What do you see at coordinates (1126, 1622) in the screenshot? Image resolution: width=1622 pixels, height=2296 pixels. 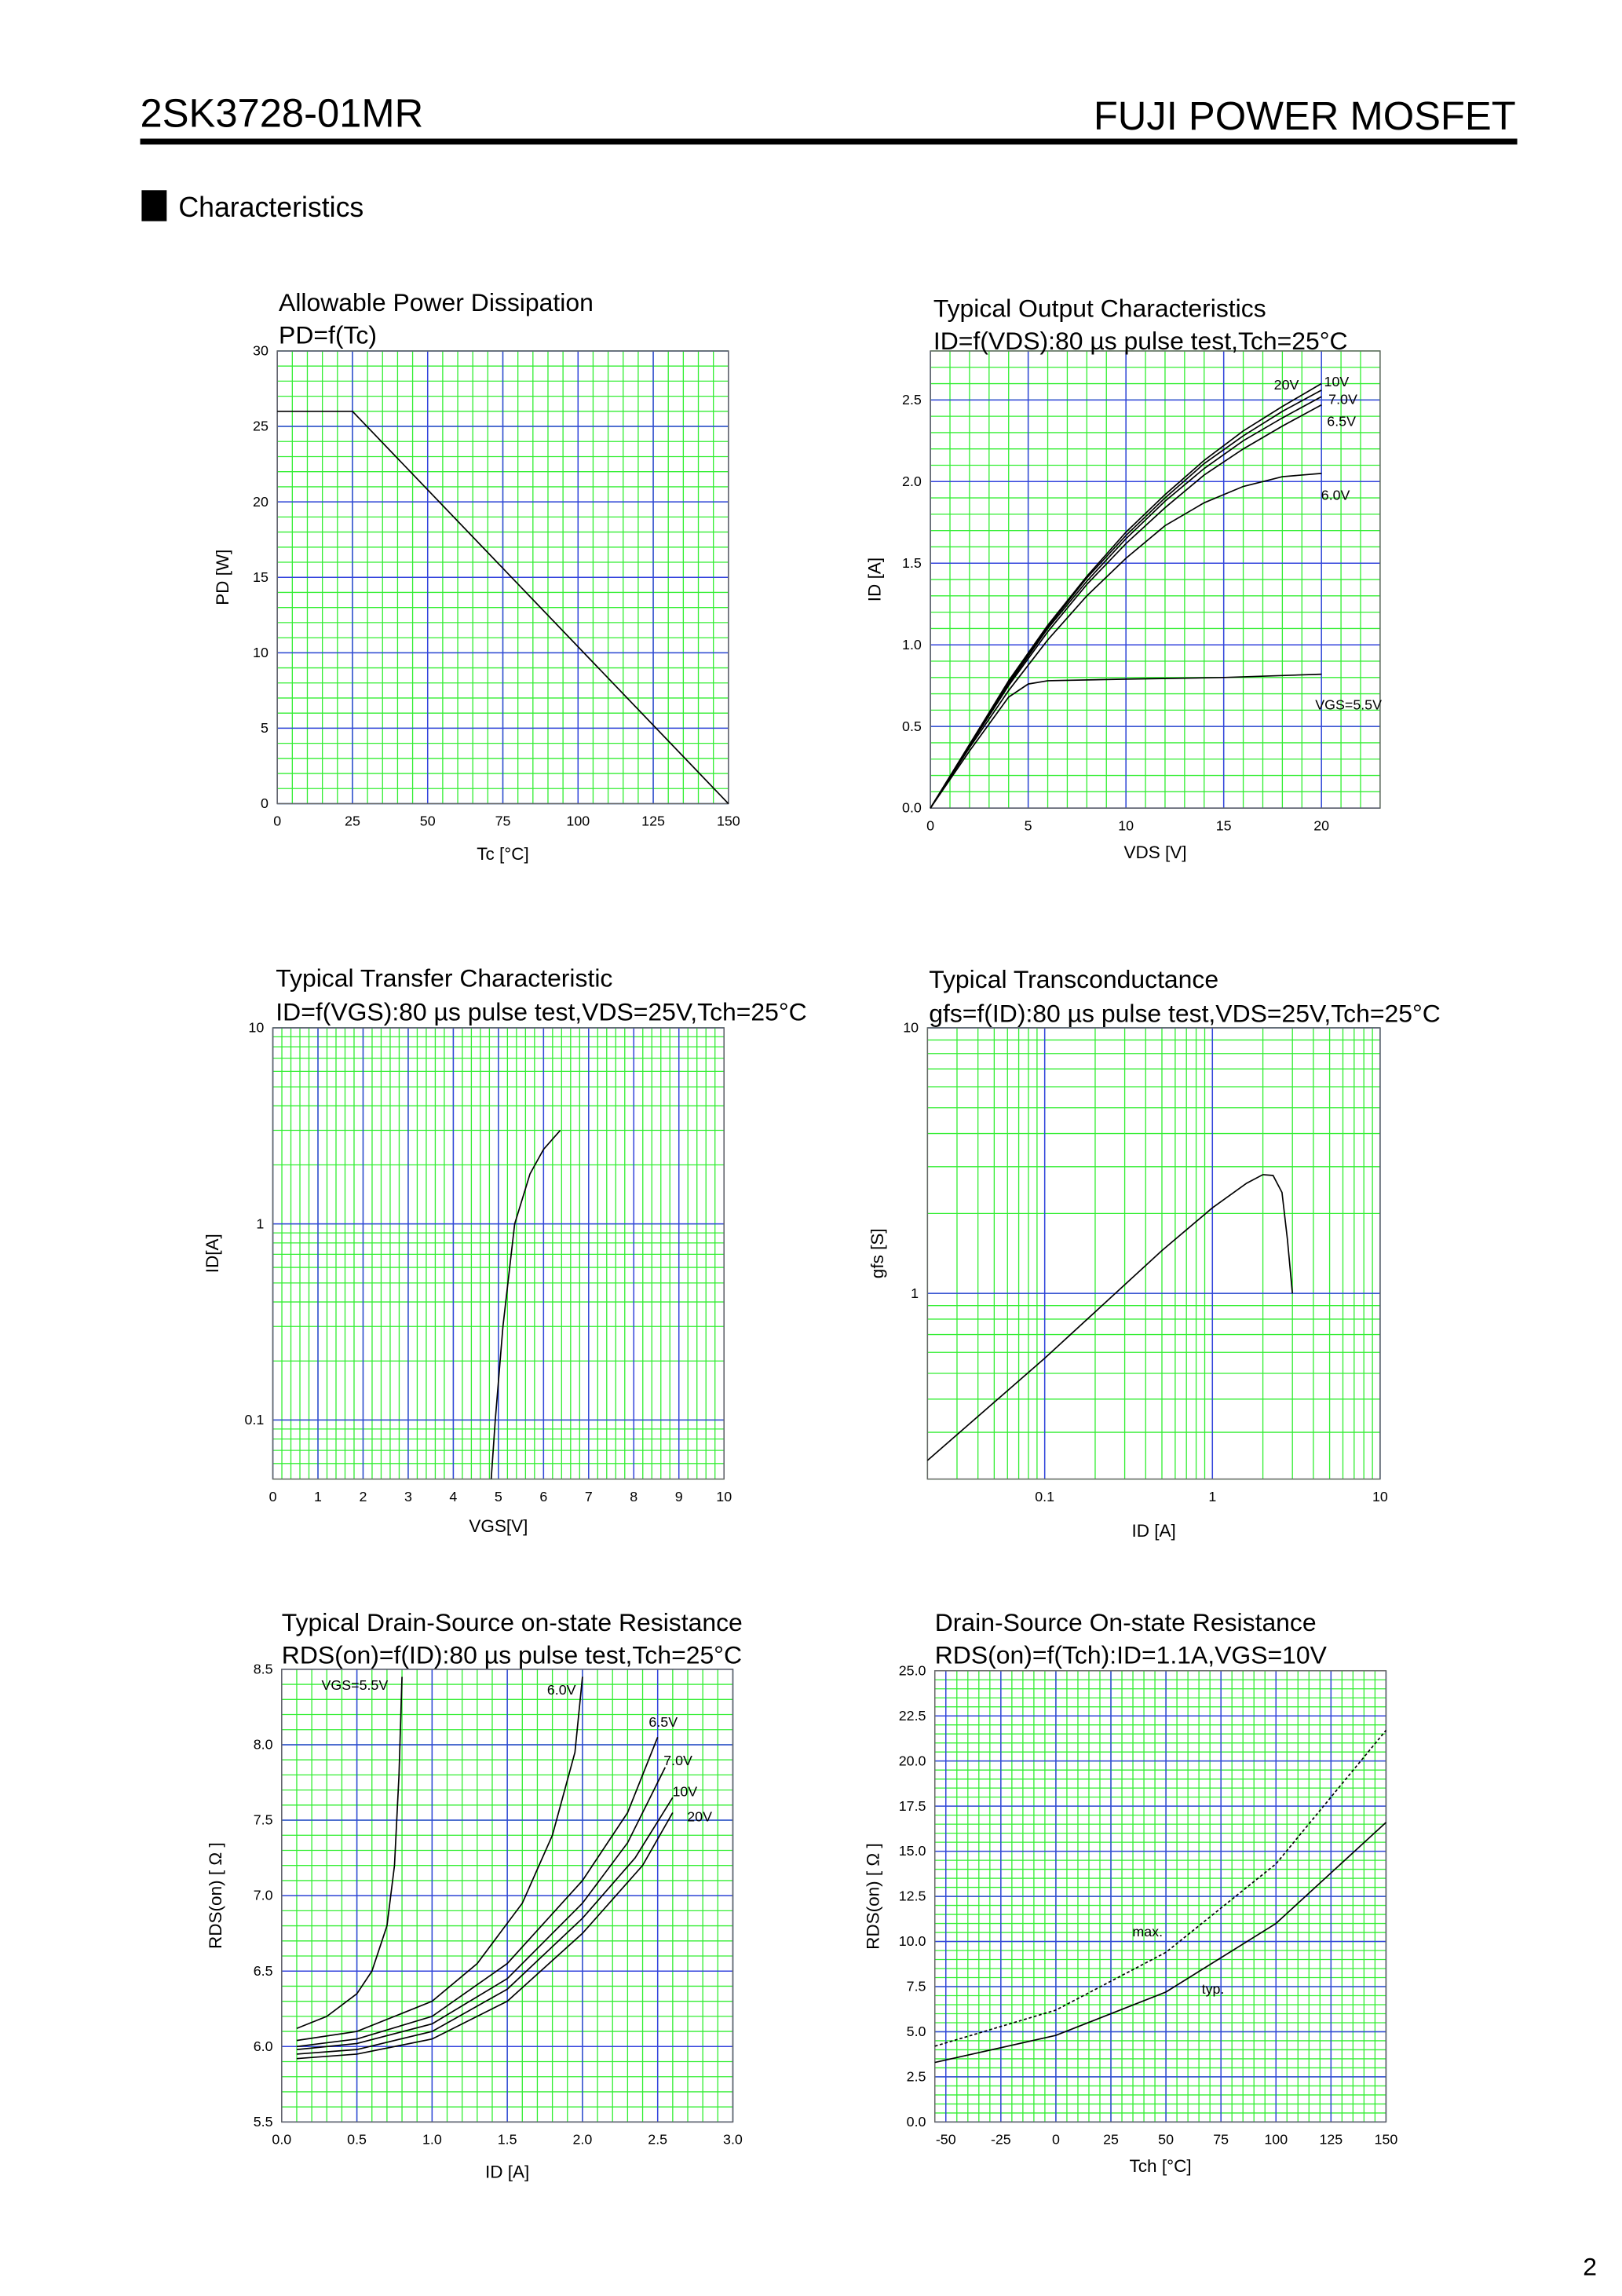 I see `chart-title: Drain-Source On-state Resistance` at bounding box center [1126, 1622].